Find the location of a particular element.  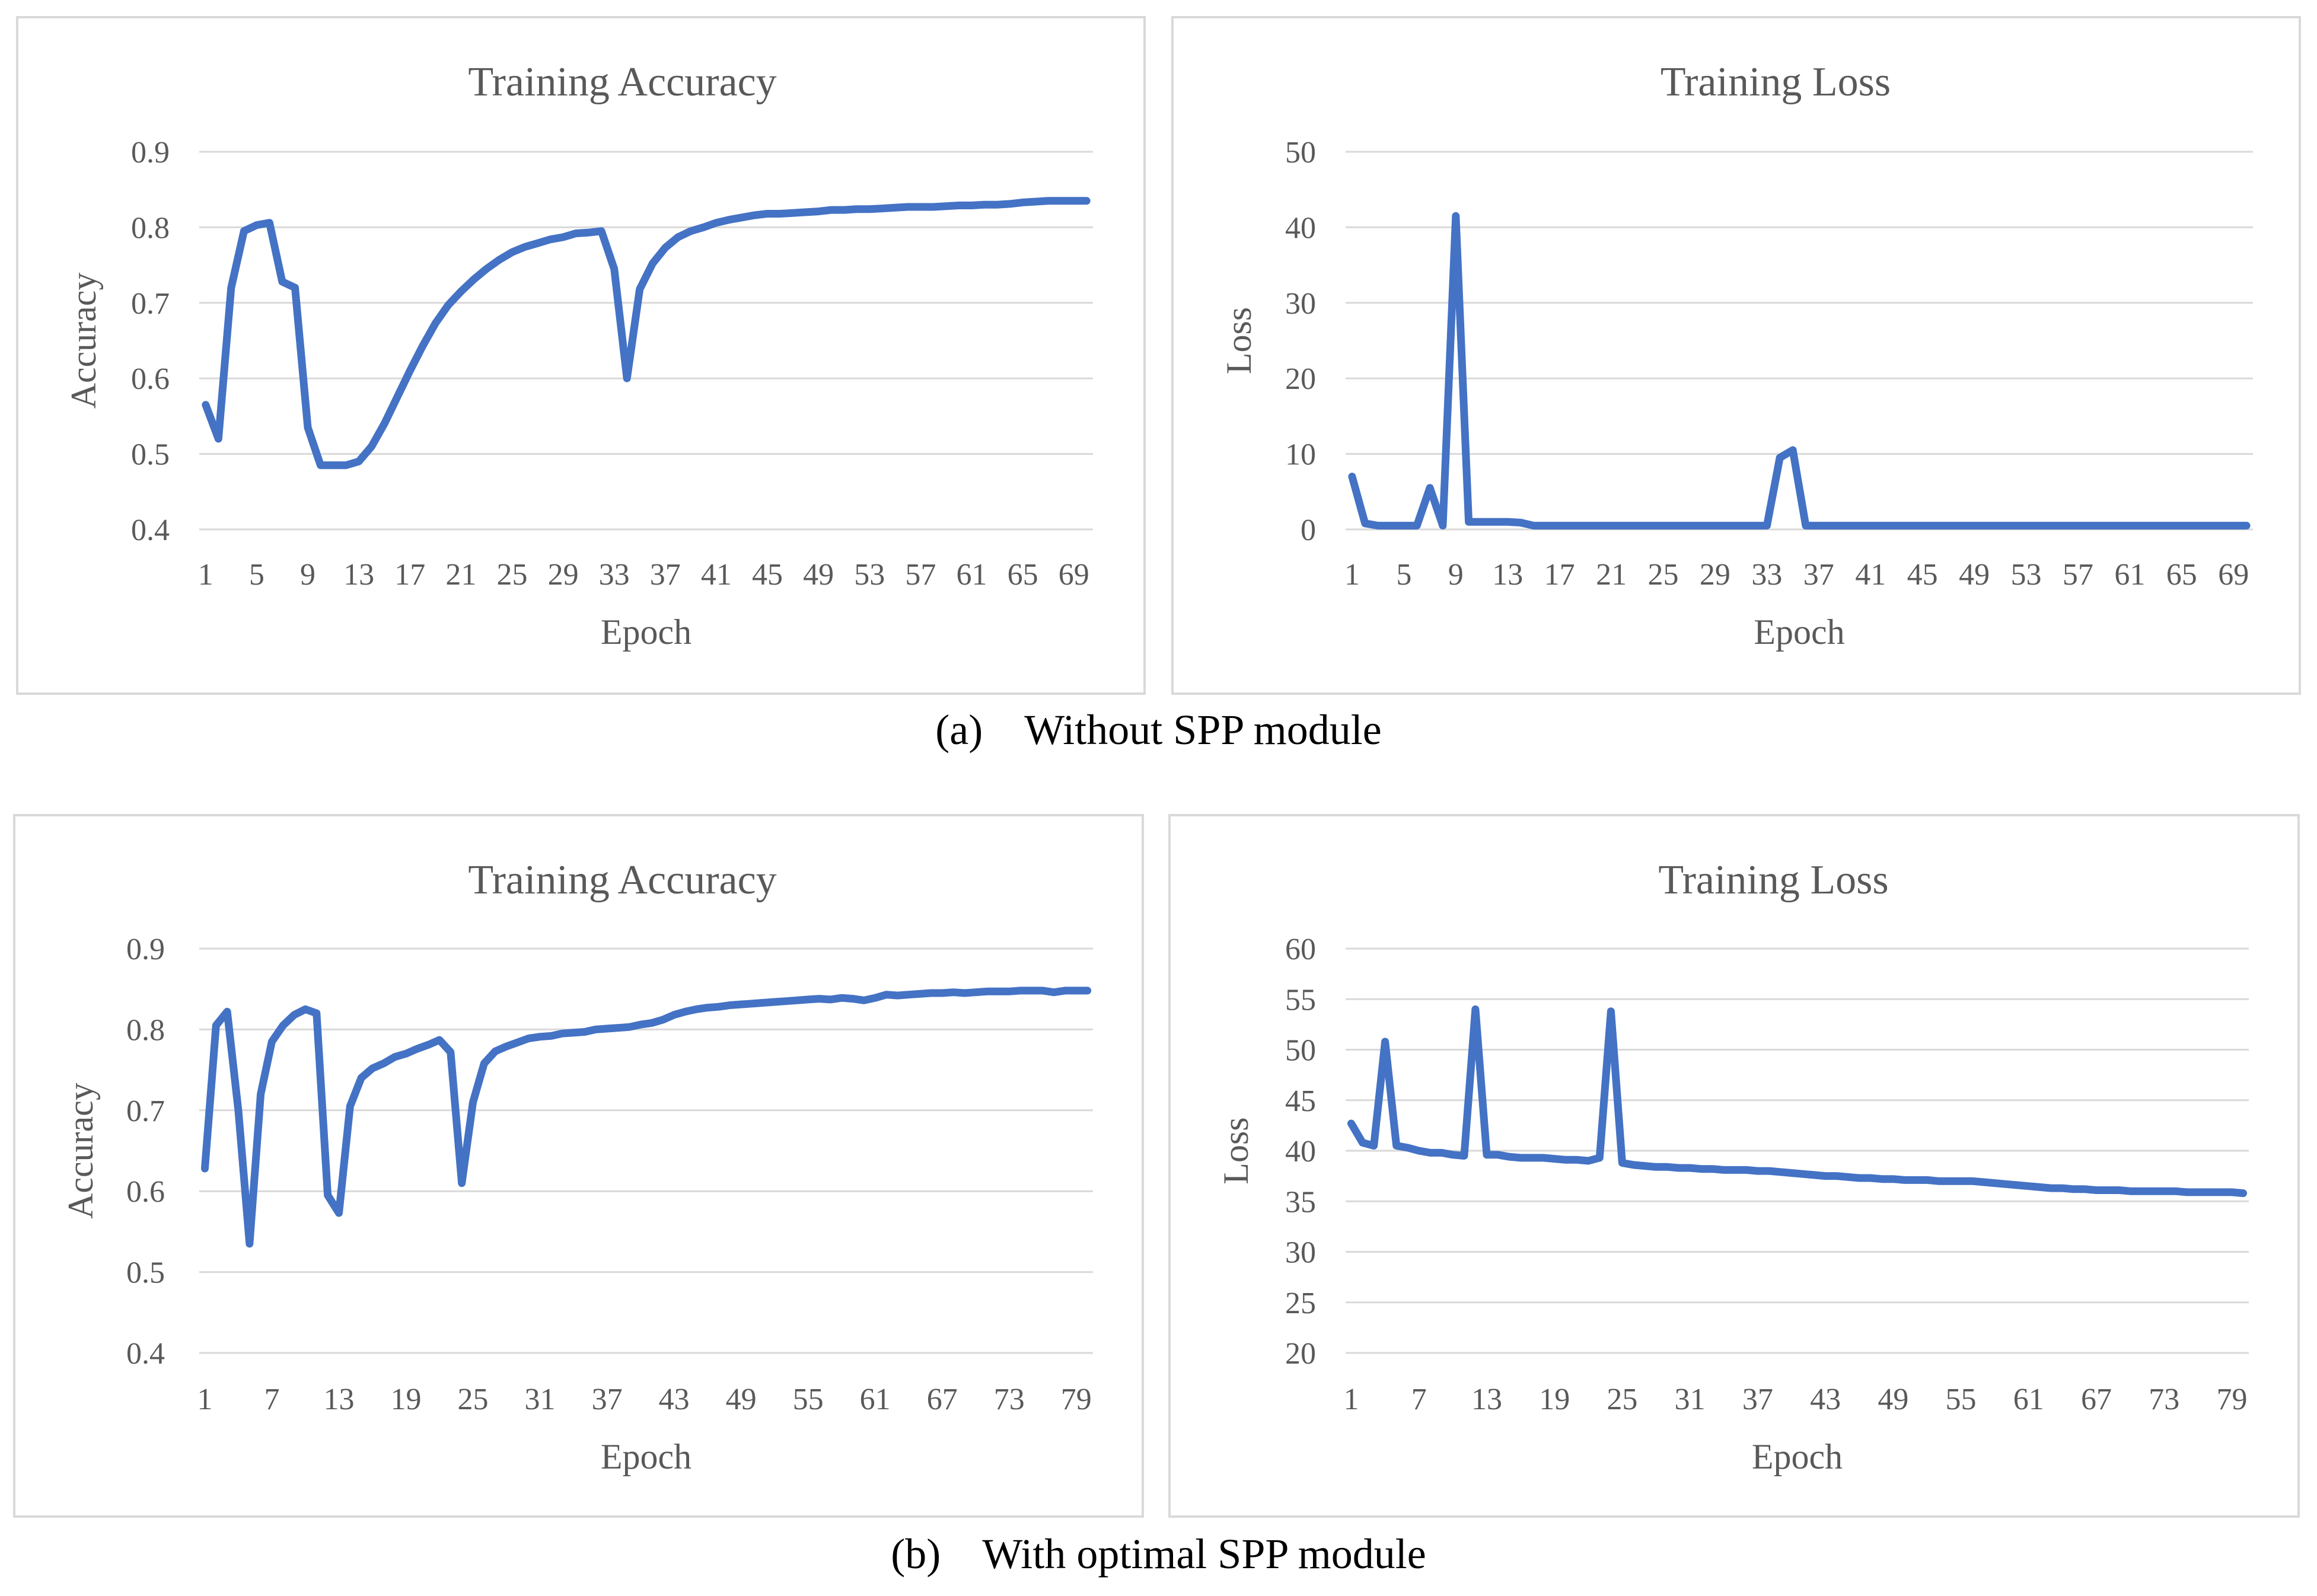

y-tick-label: 60 is located at coordinates (1300, 950).